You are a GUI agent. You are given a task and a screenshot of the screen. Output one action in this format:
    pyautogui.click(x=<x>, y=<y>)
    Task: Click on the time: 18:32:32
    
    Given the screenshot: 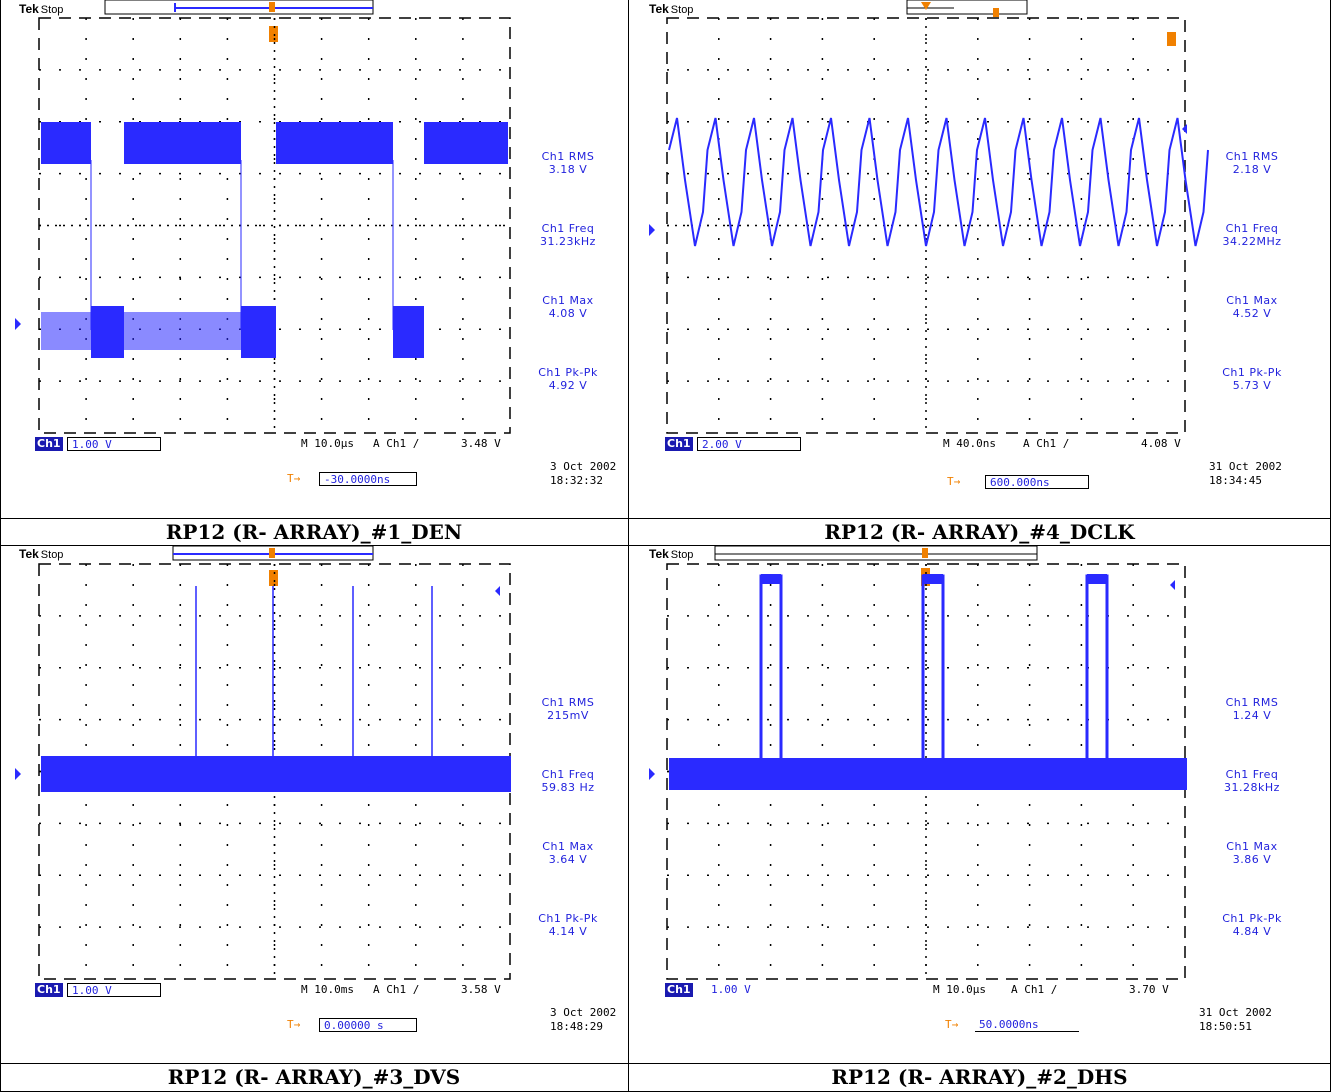 What is the action you would take?
    pyautogui.click(x=576, y=480)
    